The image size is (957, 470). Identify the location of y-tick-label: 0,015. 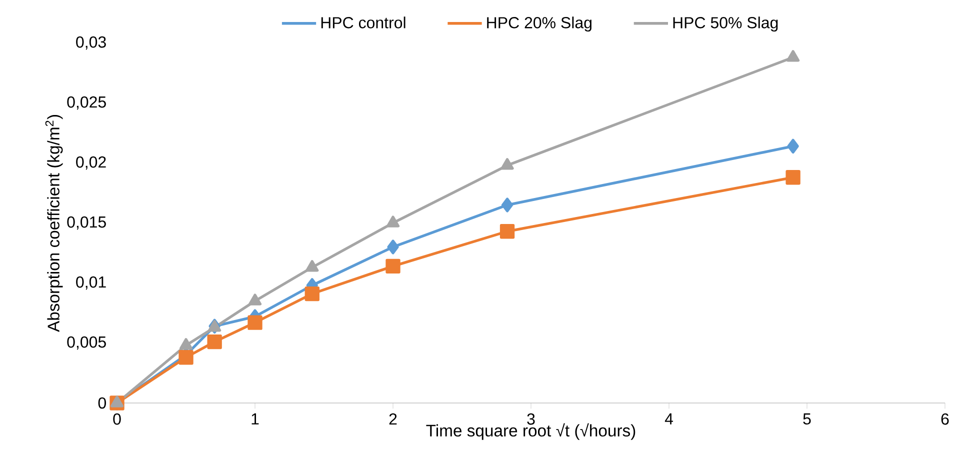
(86, 223).